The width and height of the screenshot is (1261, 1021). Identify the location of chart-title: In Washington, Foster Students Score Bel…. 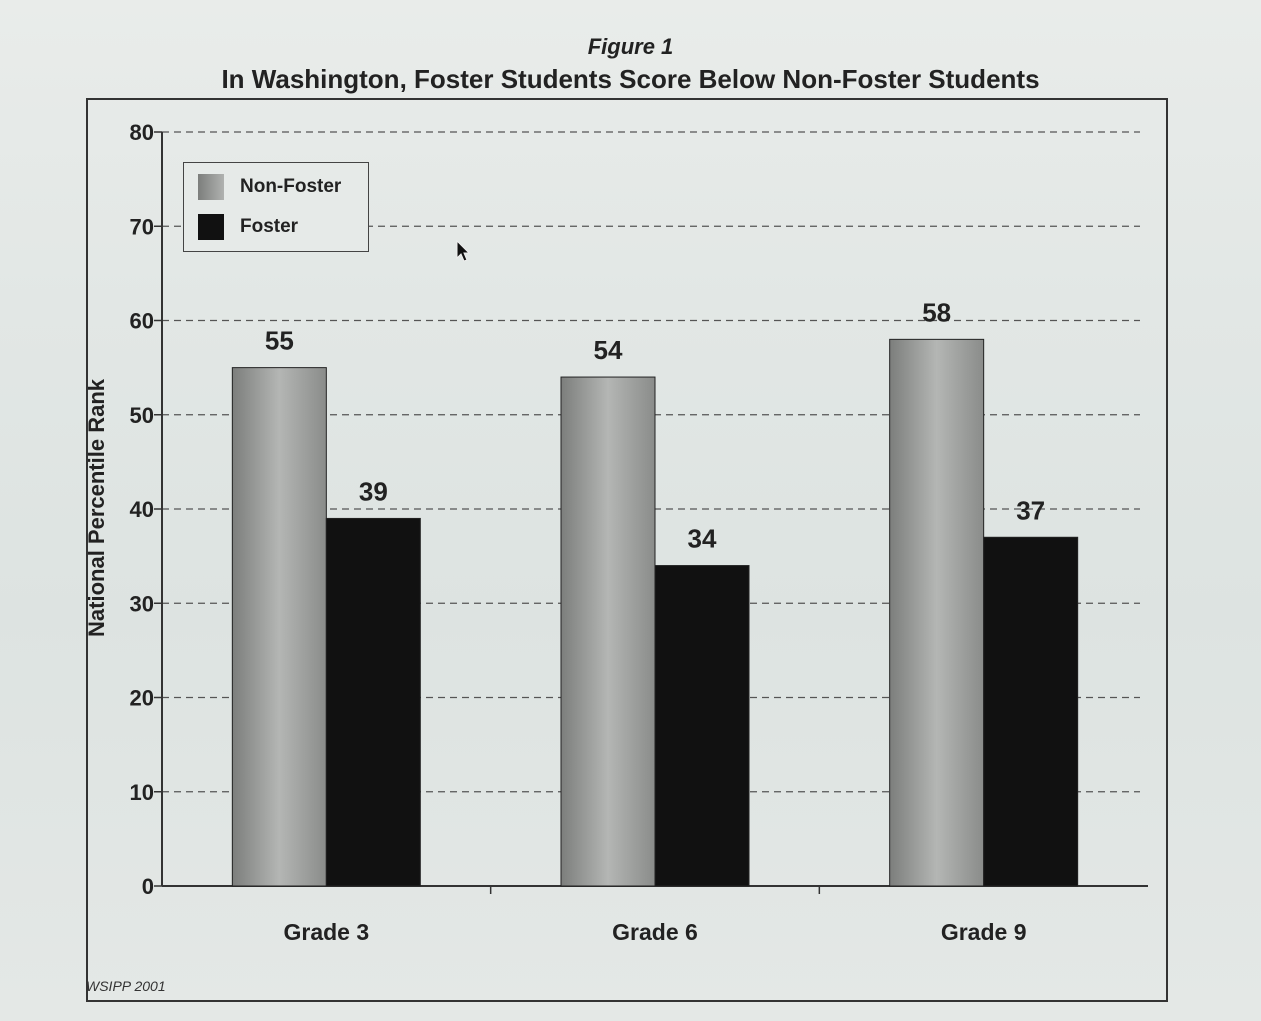
(630, 79).